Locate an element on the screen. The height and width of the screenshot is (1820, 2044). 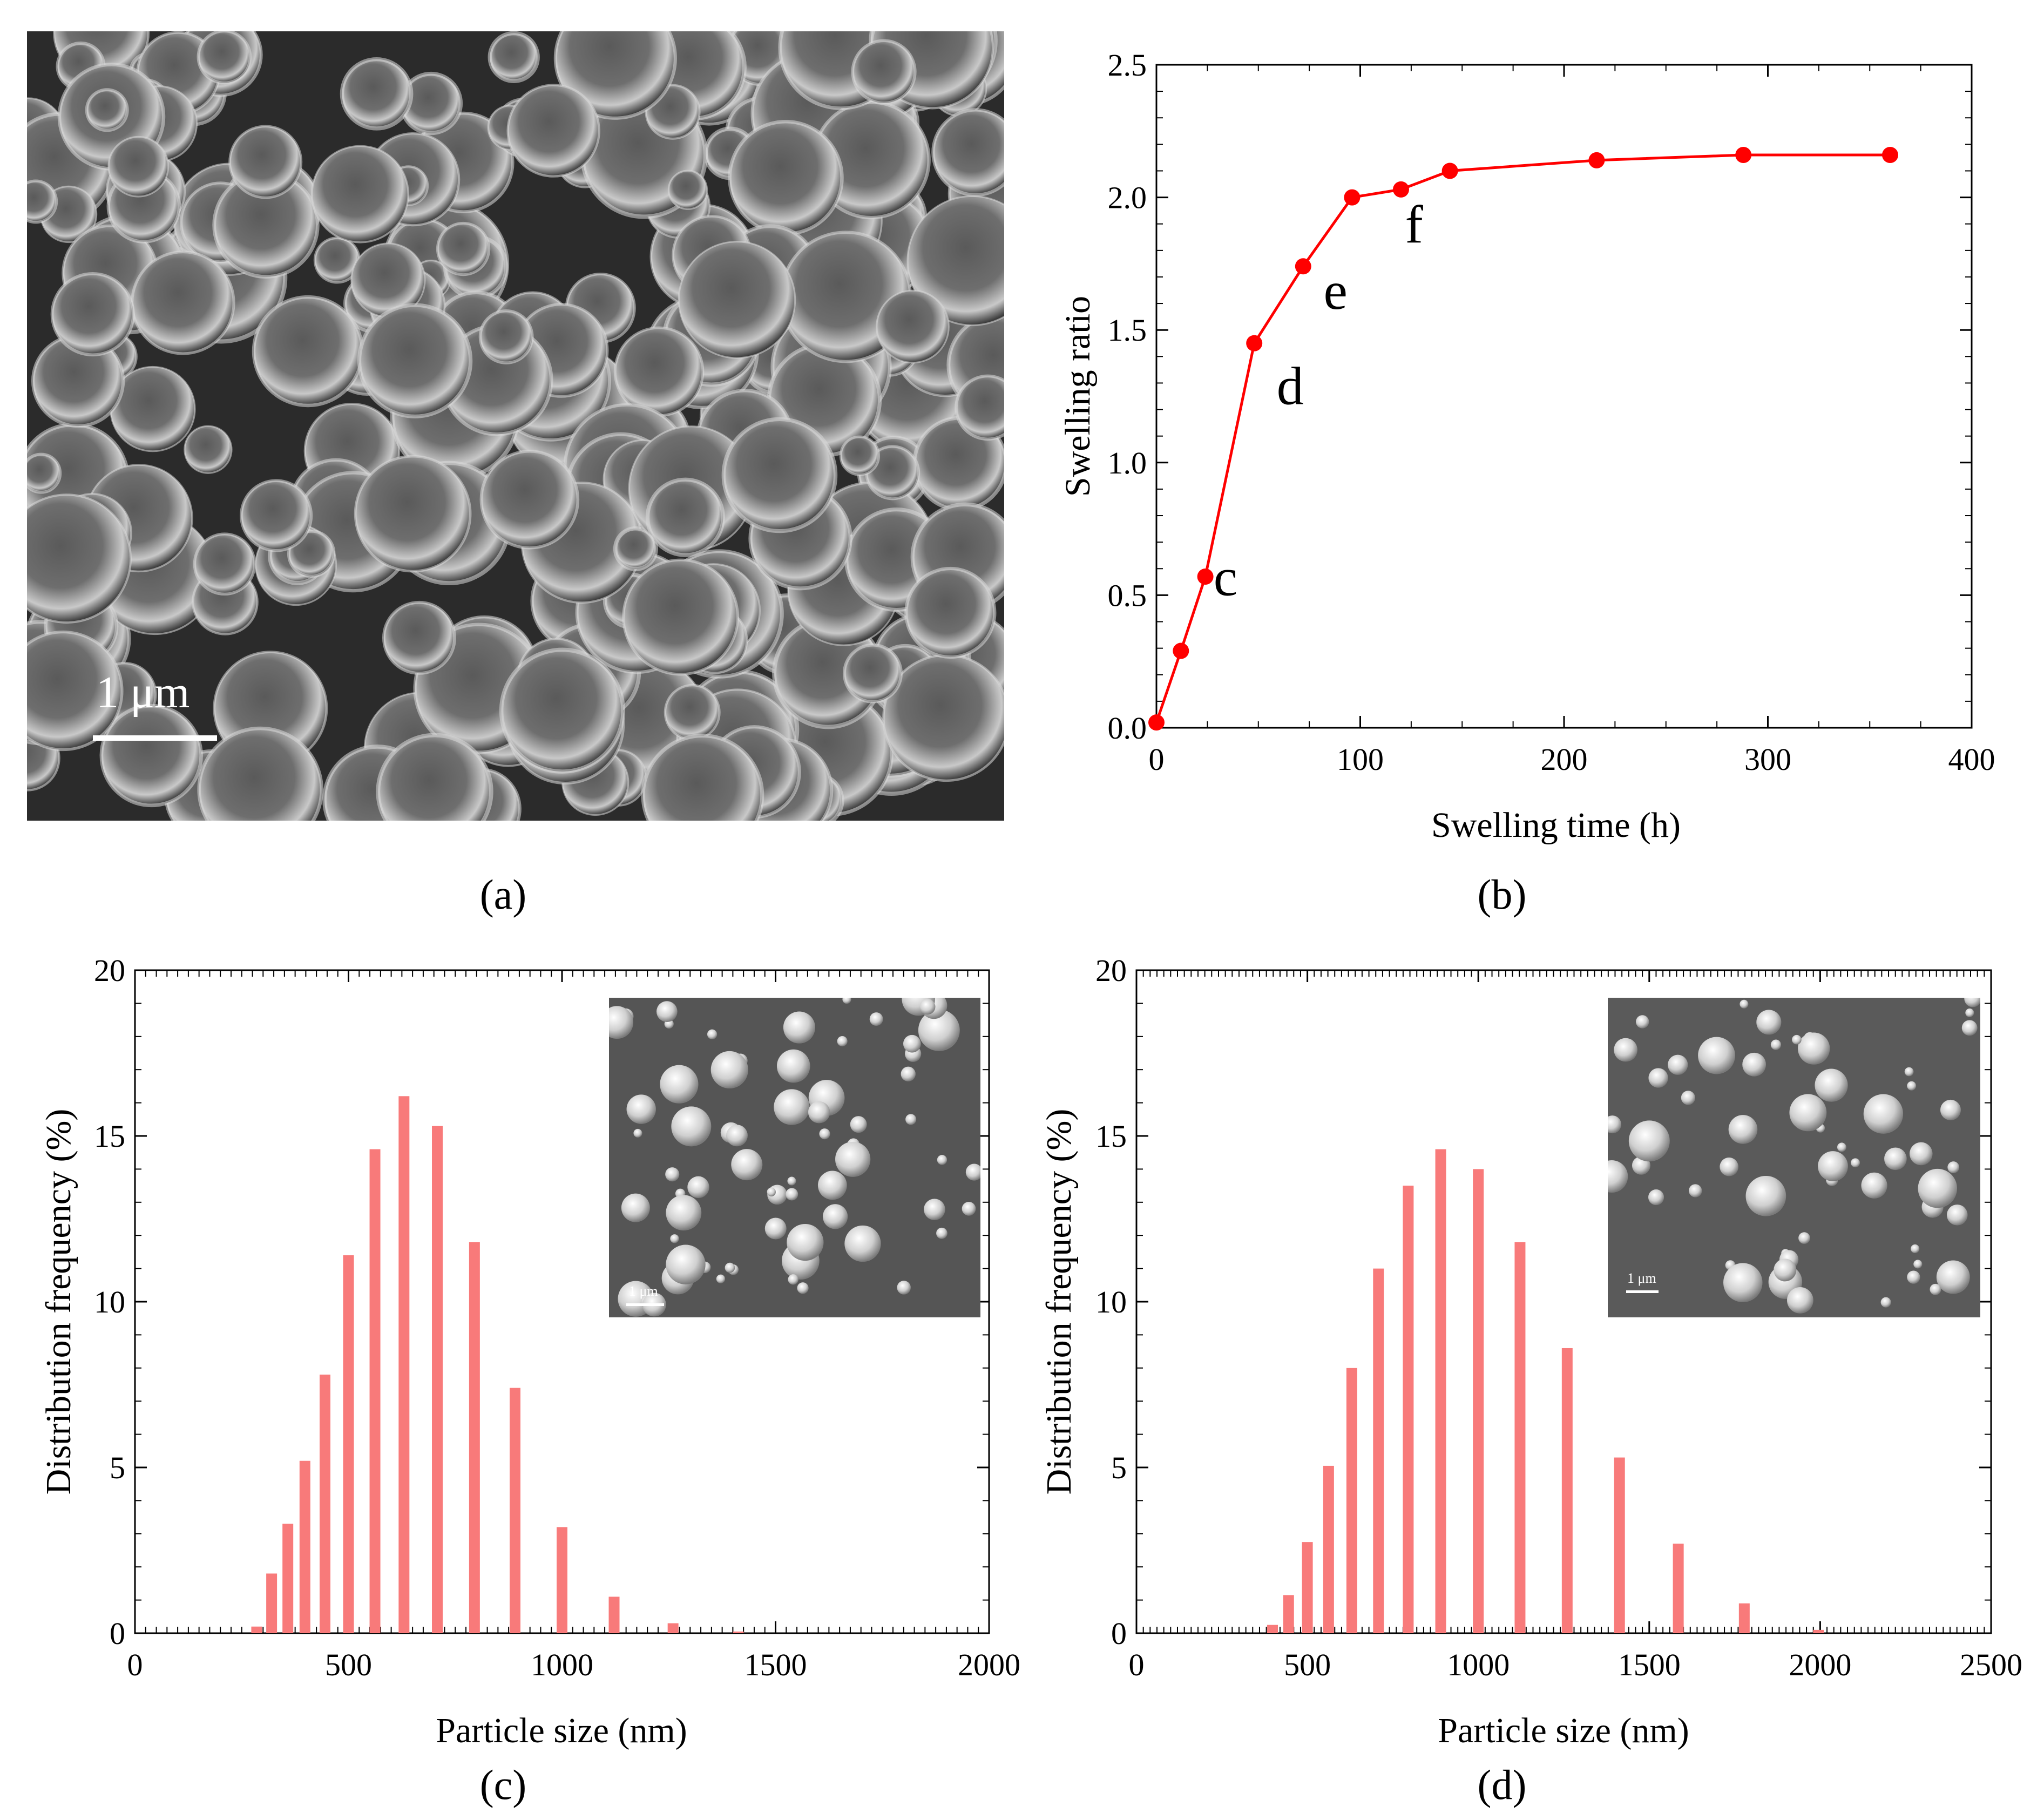
y-tick-label: 15 is located at coordinates (1111, 1136).